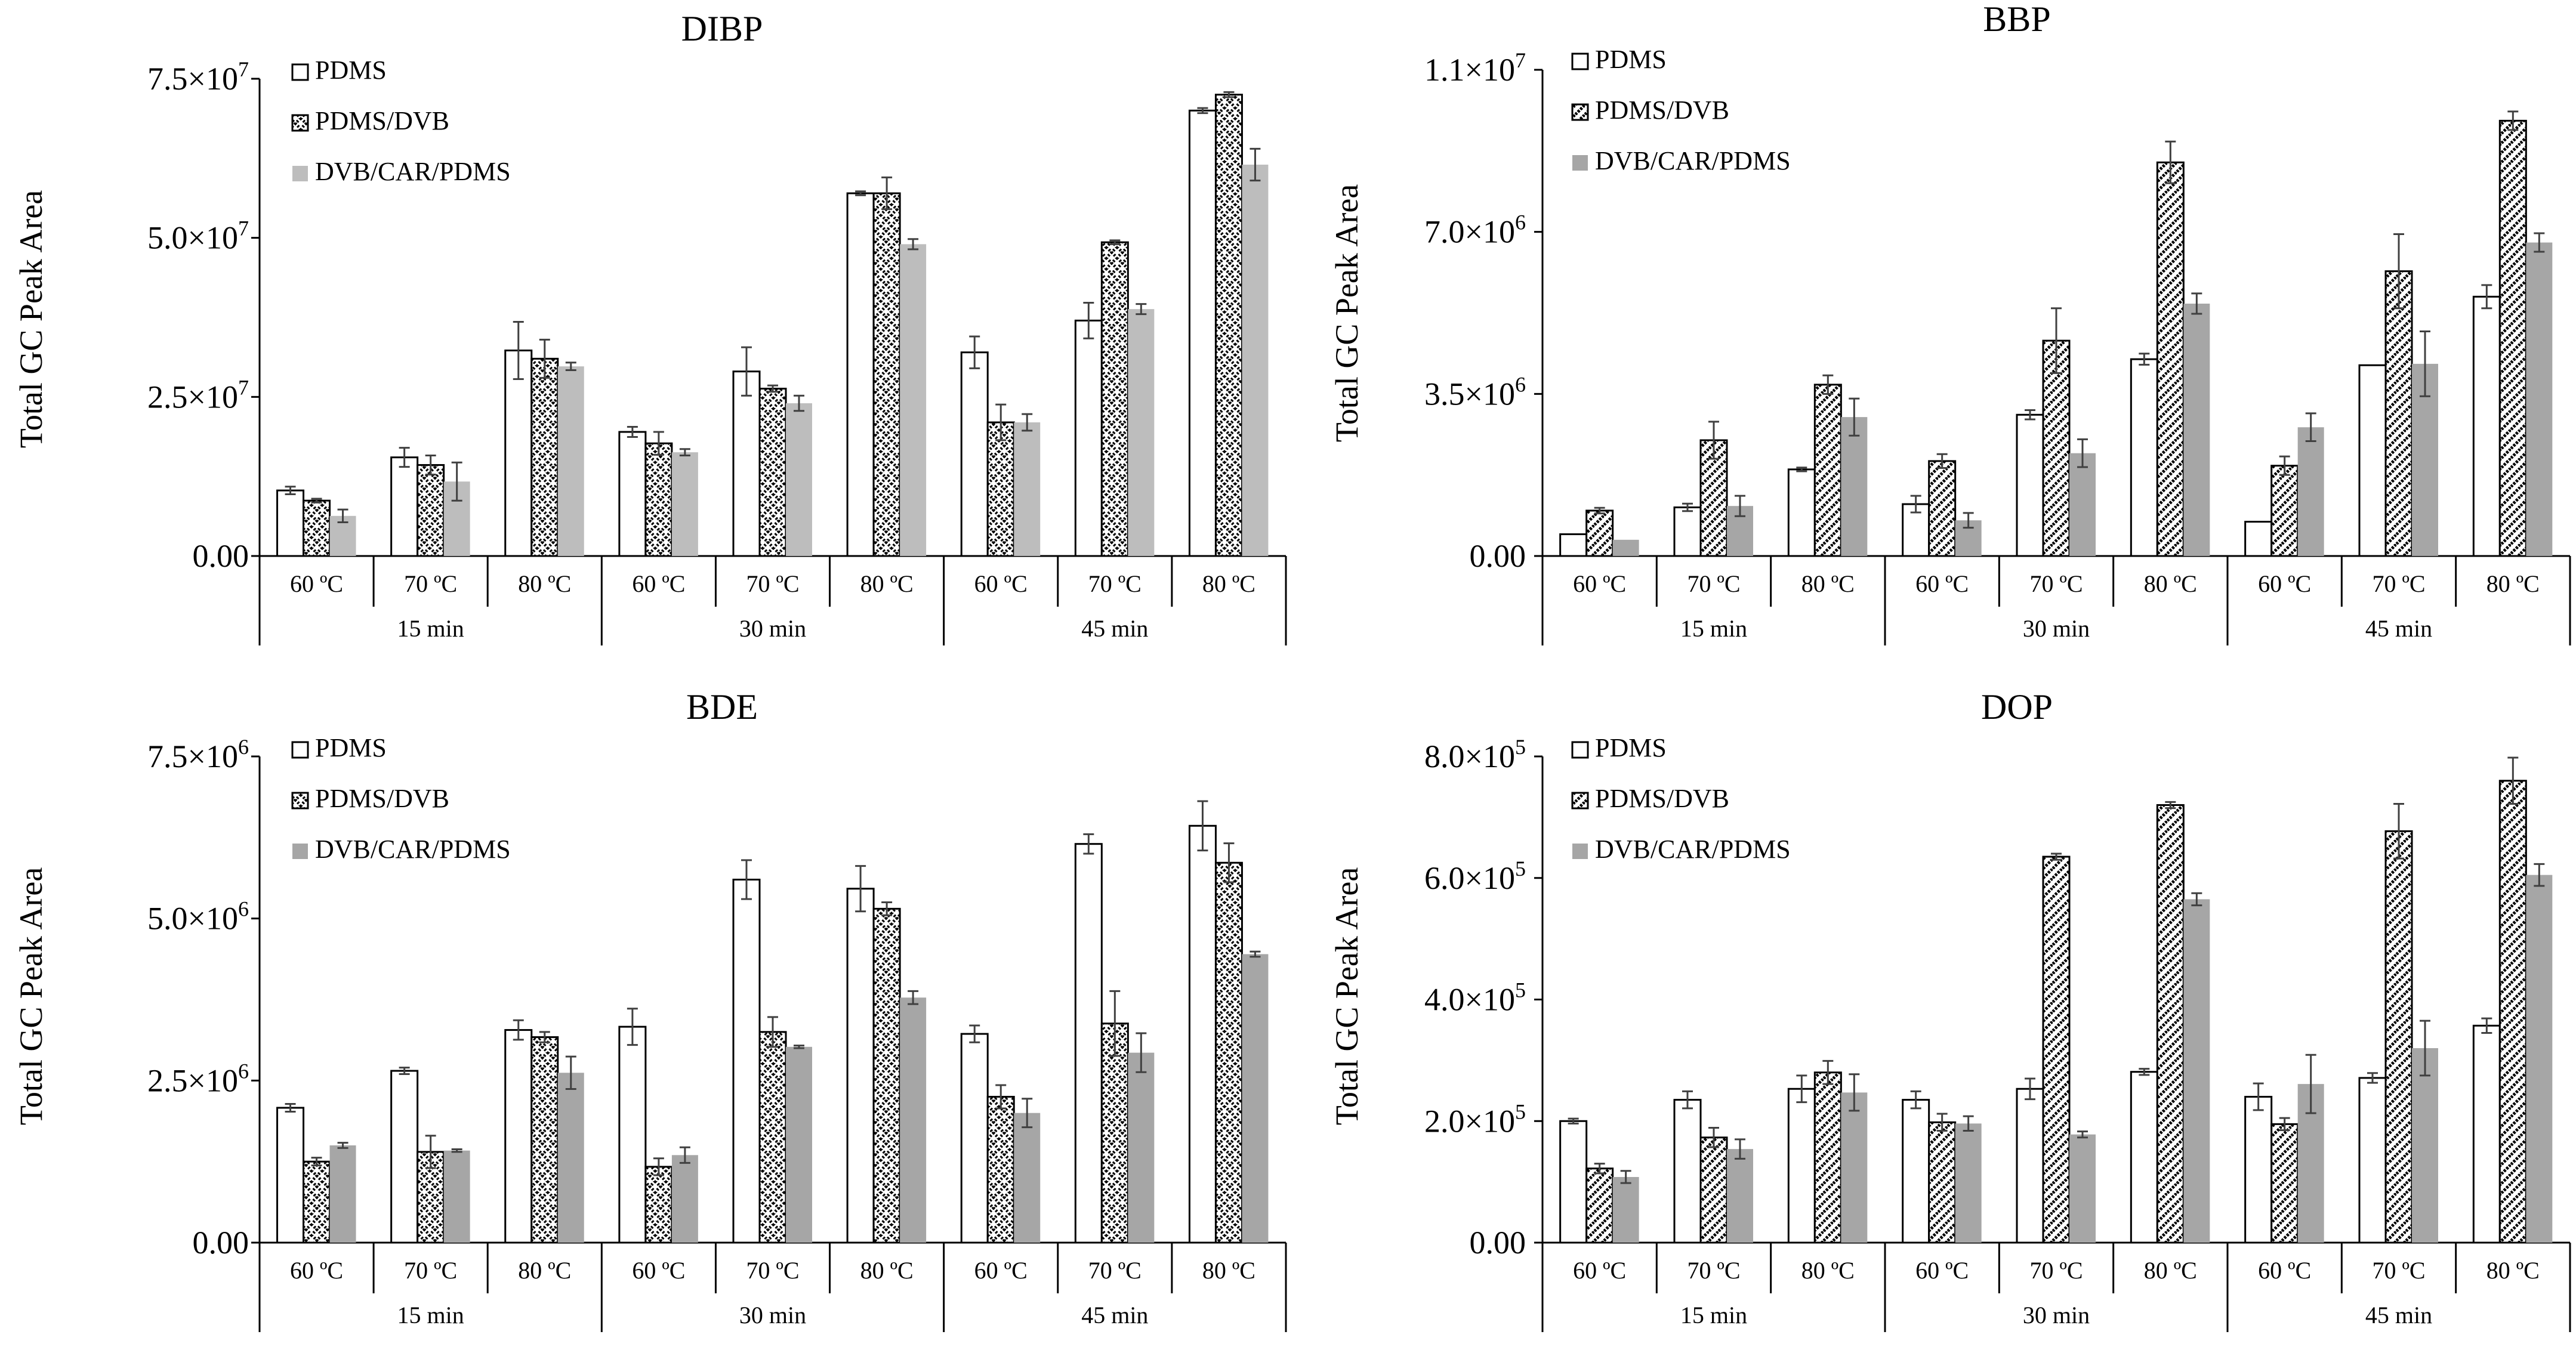  Describe the element at coordinates (413, 172) in the screenshot. I see `legend-label: DVB/CAR/PDMS` at that location.